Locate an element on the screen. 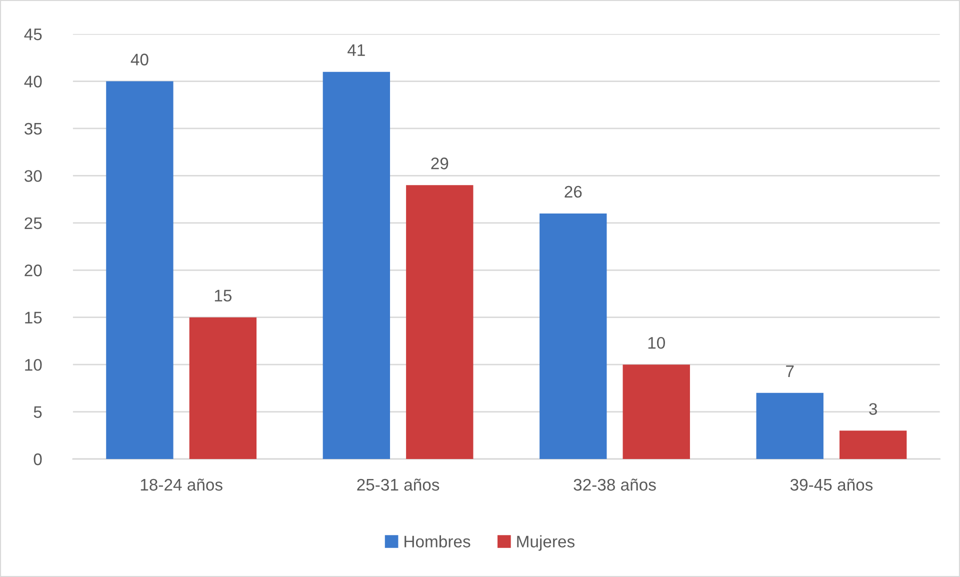  y-tick-label: 45 is located at coordinates (33, 34).